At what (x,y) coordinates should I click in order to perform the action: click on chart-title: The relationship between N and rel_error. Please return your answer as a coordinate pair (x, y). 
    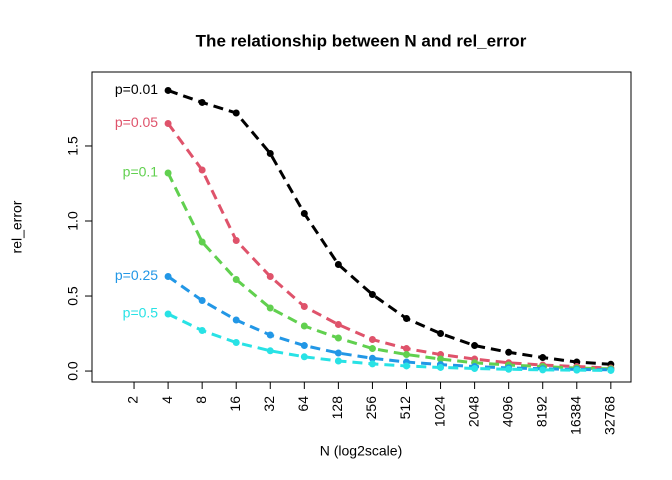
    Looking at the image, I should click on (361, 40).